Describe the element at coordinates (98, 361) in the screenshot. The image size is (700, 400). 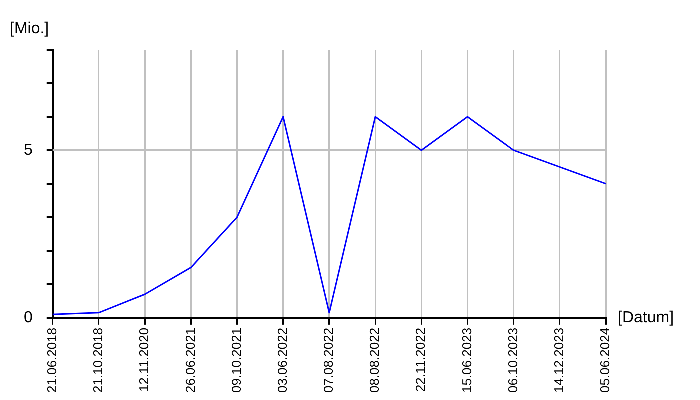
I see `x-tick-label: 21.10.2018` at that location.